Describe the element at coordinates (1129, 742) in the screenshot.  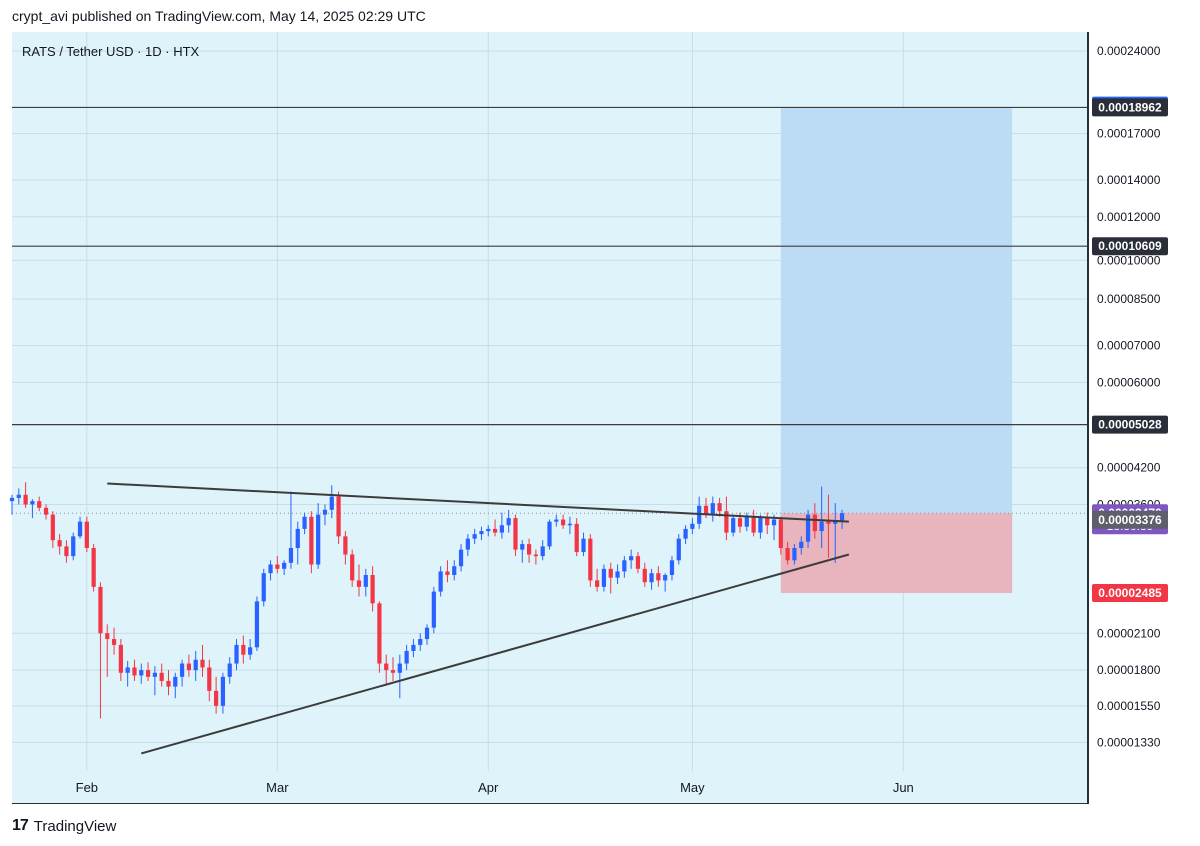
I see `y-tick-label: 0.00001330` at that location.